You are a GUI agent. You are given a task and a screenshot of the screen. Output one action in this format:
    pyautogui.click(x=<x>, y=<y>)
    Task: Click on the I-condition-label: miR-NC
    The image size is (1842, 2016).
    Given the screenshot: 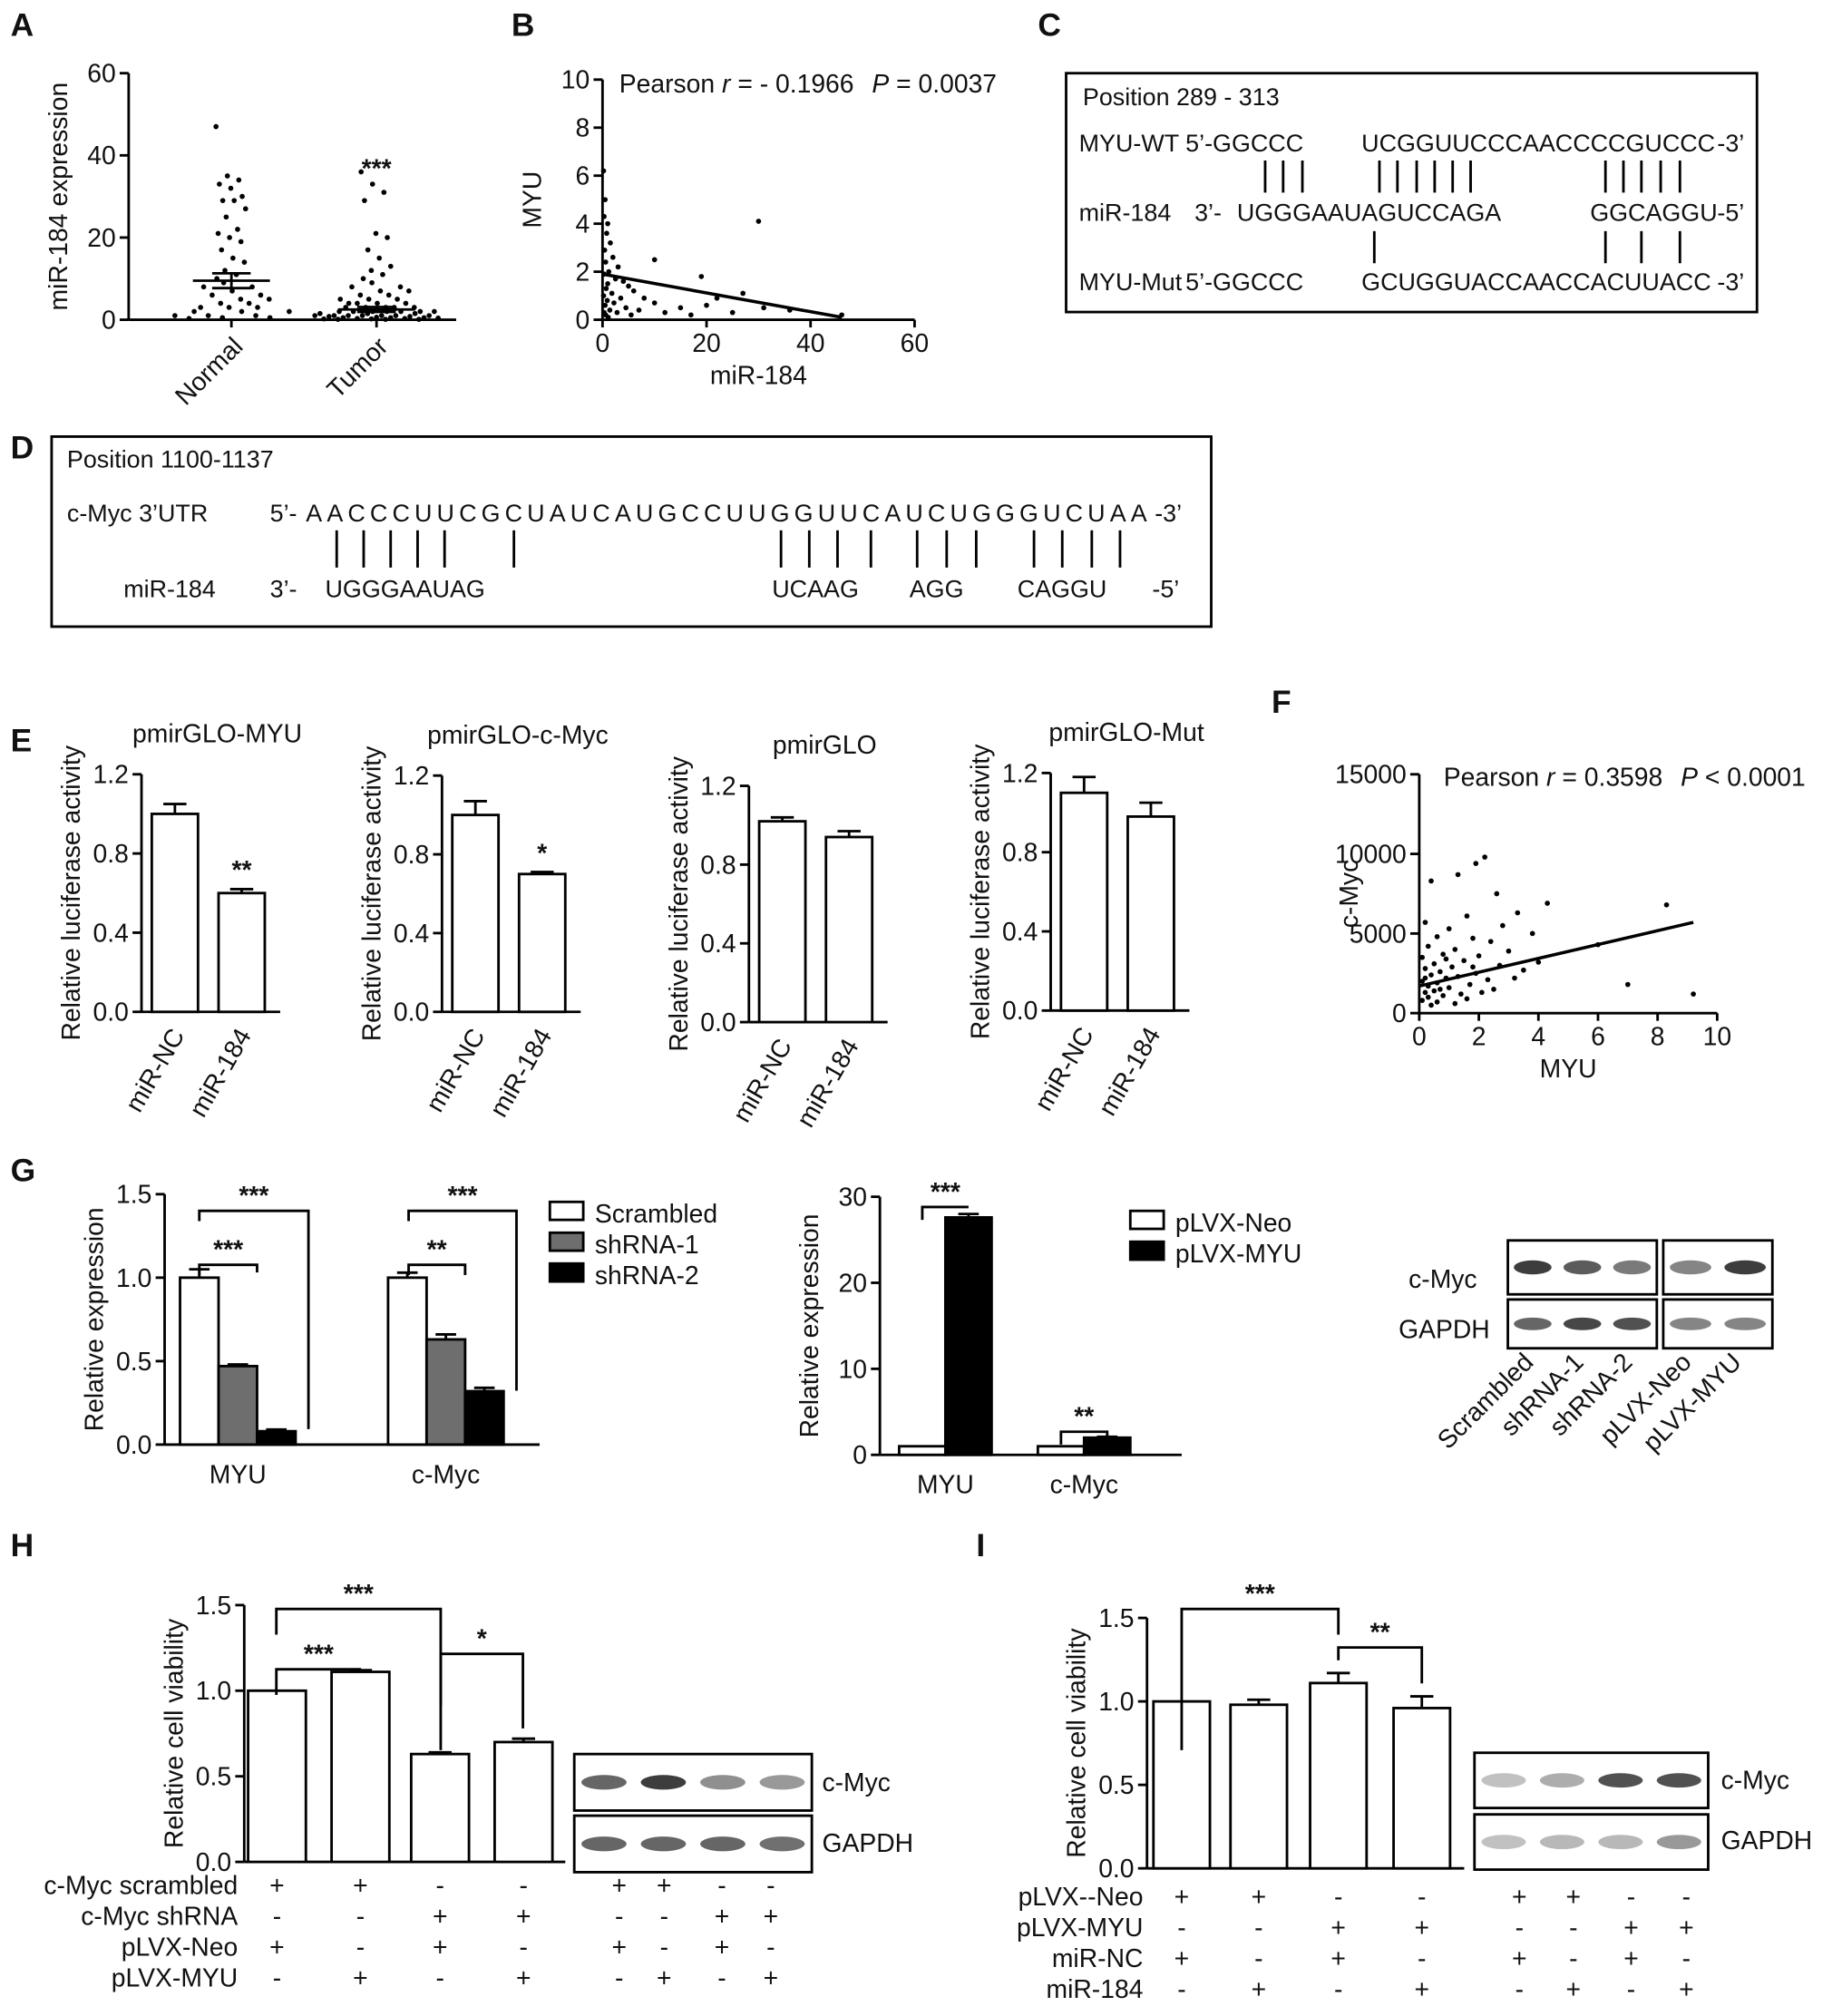 What is the action you would take?
    pyautogui.click(x=1098, y=1957)
    